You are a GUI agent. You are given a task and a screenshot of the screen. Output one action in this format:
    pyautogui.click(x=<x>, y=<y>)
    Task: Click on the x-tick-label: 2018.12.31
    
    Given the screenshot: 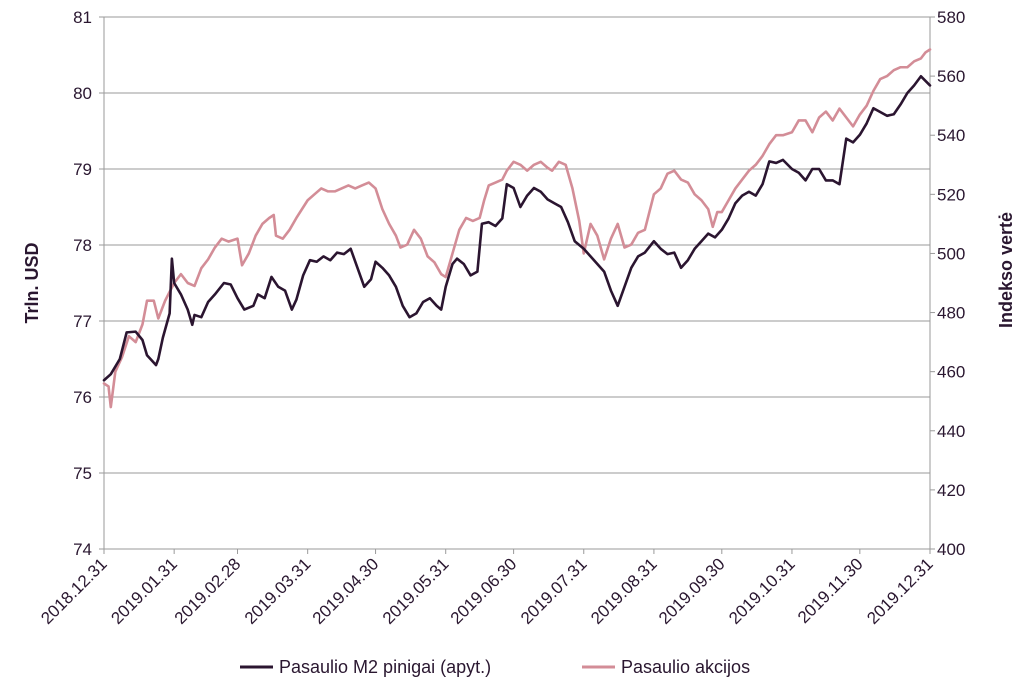 What is the action you would take?
    pyautogui.click(x=74, y=591)
    